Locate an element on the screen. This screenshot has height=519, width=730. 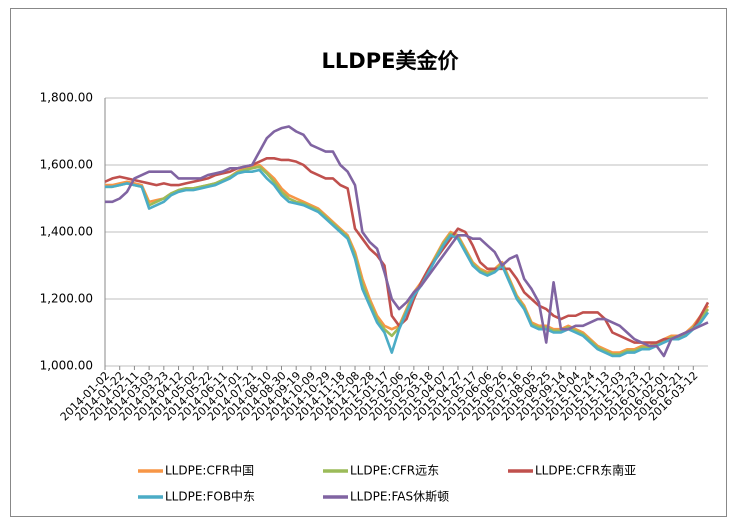
legend-label: LLDPE:FAS休斯顿 is located at coordinates (399, 497).